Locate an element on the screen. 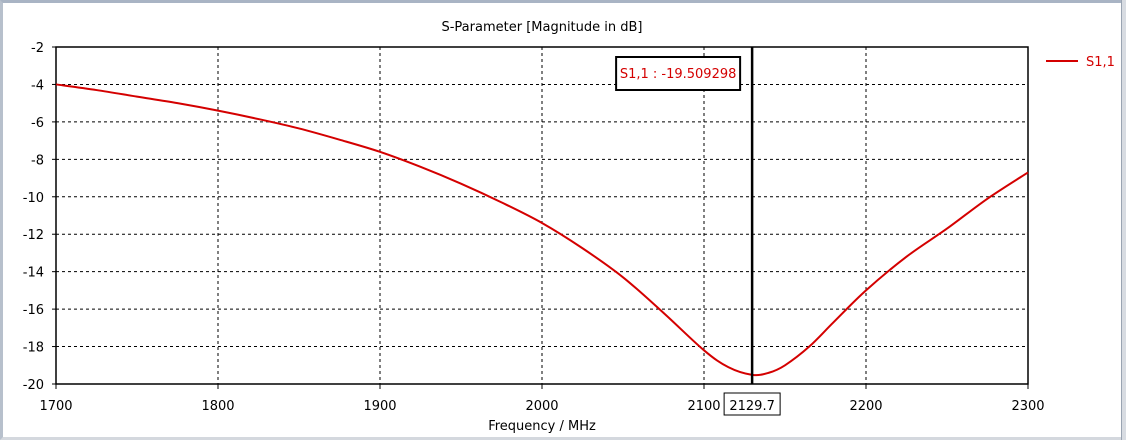 The width and height of the screenshot is (1126, 440). x-tick-label: 2300 is located at coordinates (1027, 406).